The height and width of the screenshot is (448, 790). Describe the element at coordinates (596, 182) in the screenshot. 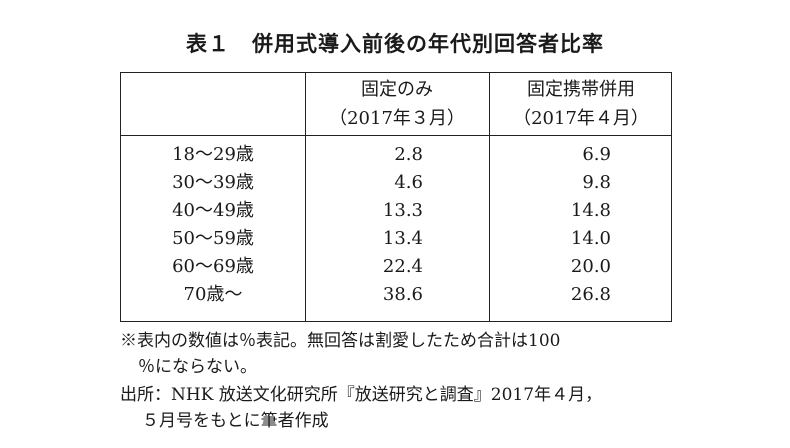

I see `fixed-mobile-value: 9.8` at that location.